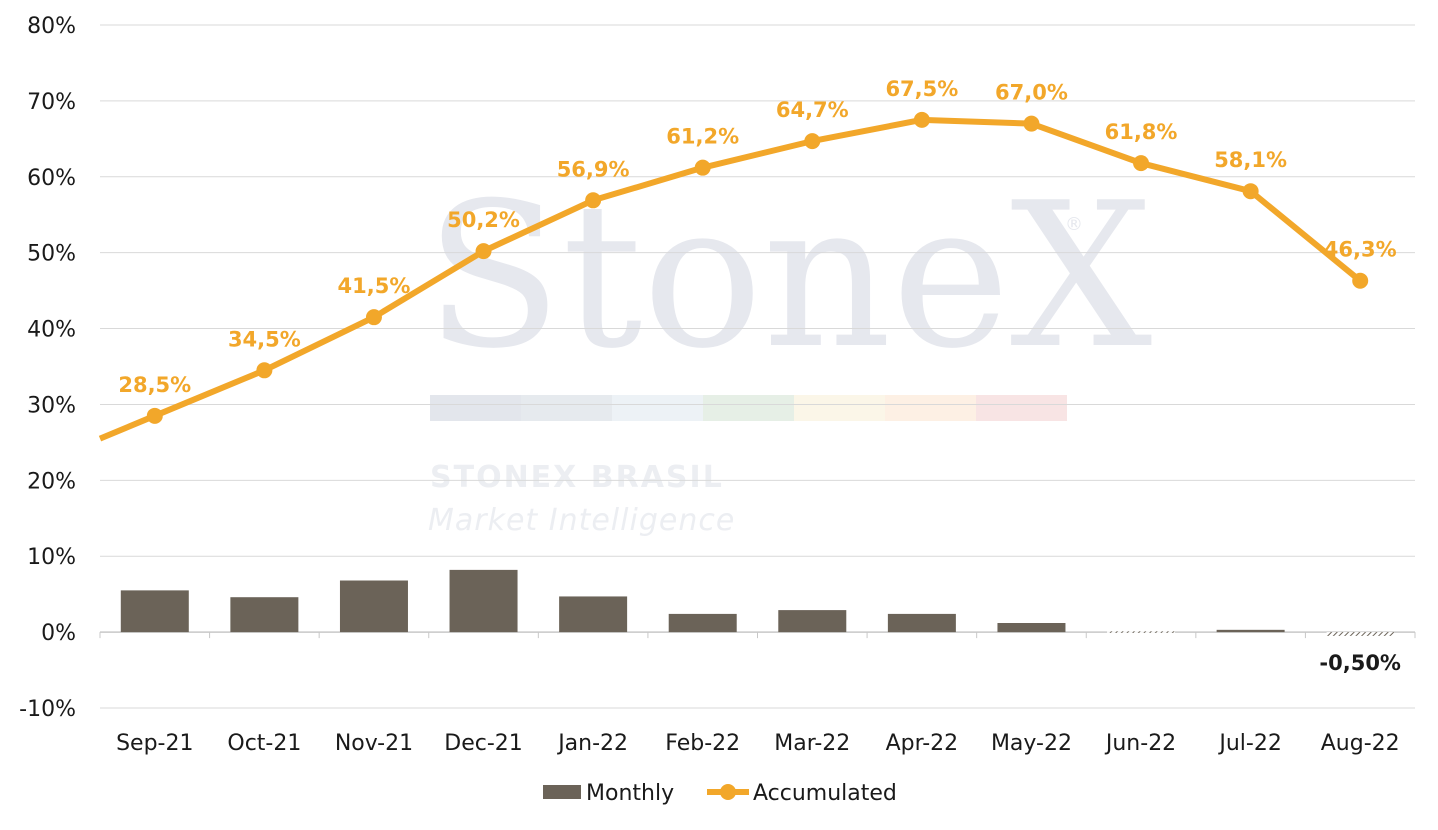  I want to click on x-category-label: Feb-22, so click(702, 743).